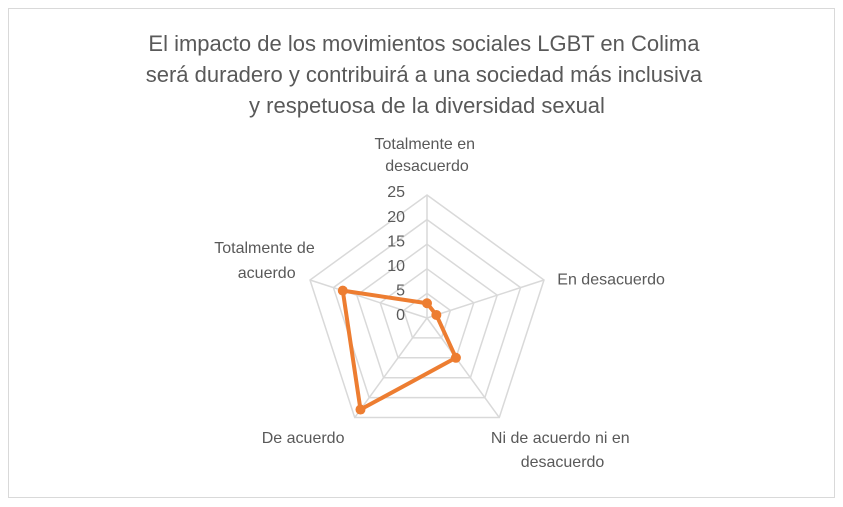 Image resolution: width=843 pixels, height=507 pixels. Describe the element at coordinates (396, 217) in the screenshot. I see `tick-label: 20` at that location.